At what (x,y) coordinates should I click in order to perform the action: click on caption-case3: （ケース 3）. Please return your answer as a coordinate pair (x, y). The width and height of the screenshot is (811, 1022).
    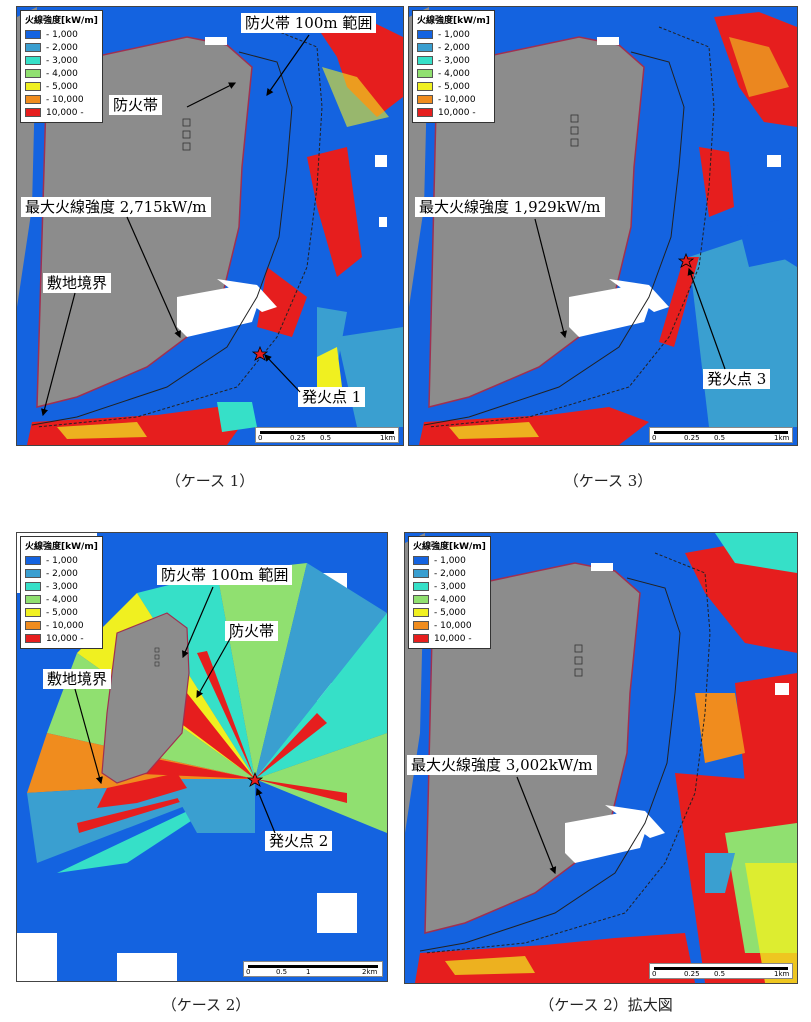
    Looking at the image, I should click on (608, 481).